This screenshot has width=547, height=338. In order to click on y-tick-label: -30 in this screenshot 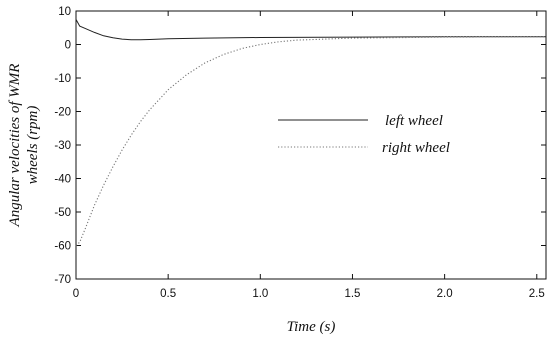, I will do `click(62, 146)`.